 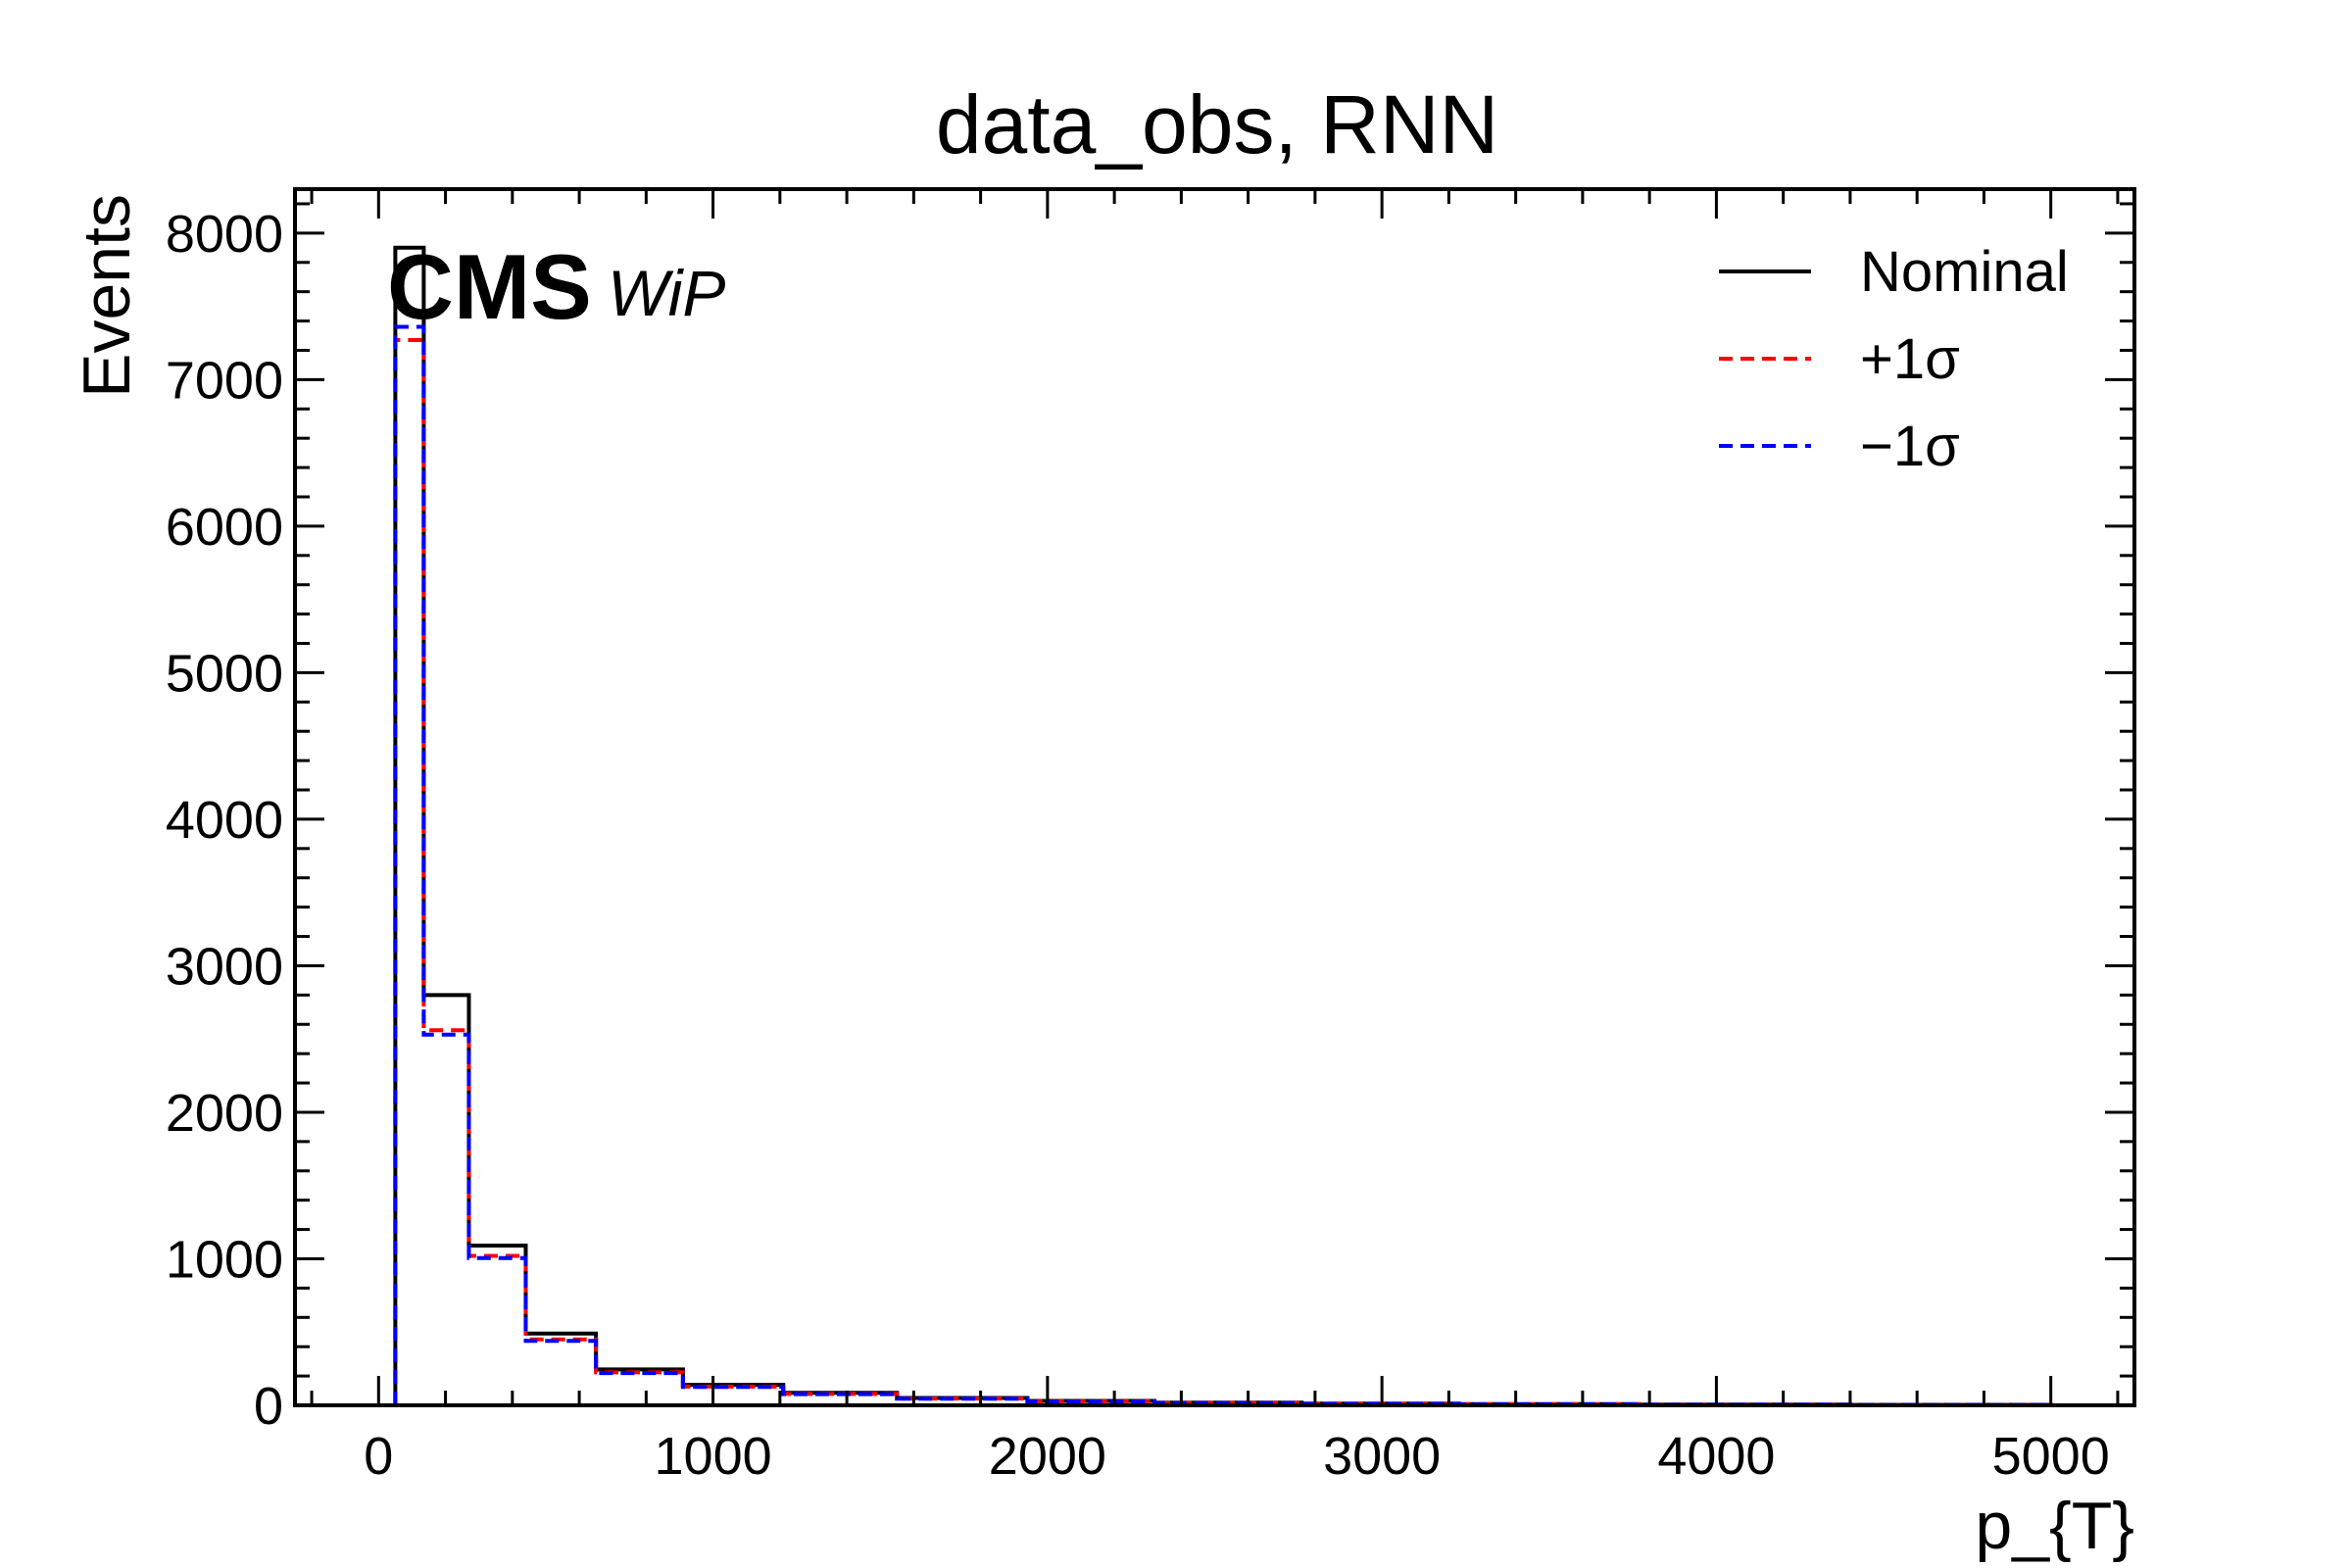 I want to click on y-tick-label: 5000, so click(x=224, y=673).